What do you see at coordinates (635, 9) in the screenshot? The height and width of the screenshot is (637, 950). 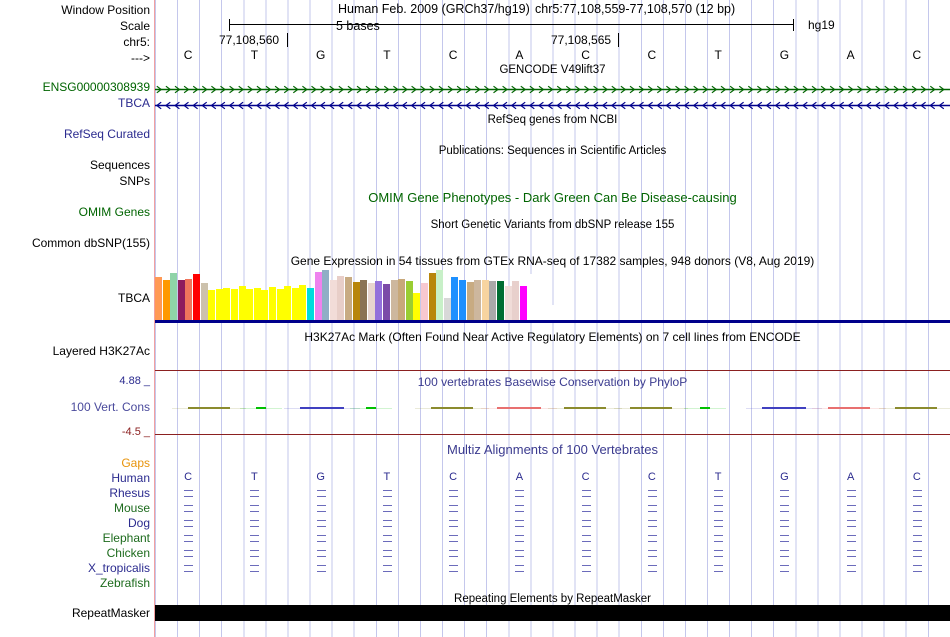 I see `position-text: chr5:77,108,559-77,108,570 (12 bp)` at bounding box center [635, 9].